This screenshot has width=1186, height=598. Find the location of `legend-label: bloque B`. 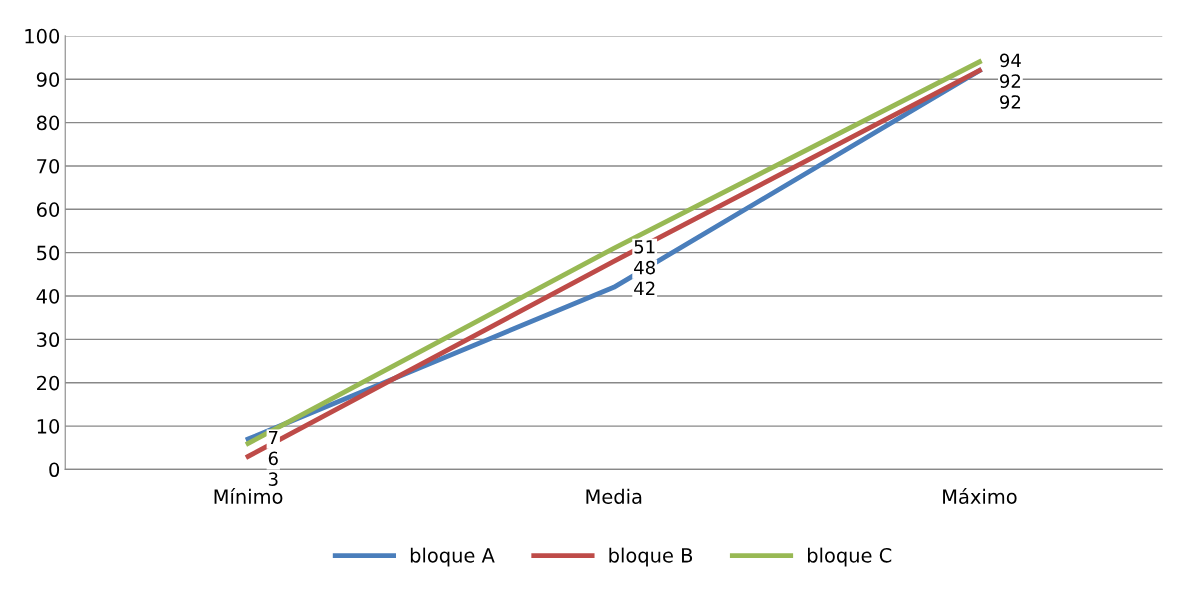

legend-label: bloque B is located at coordinates (651, 557).